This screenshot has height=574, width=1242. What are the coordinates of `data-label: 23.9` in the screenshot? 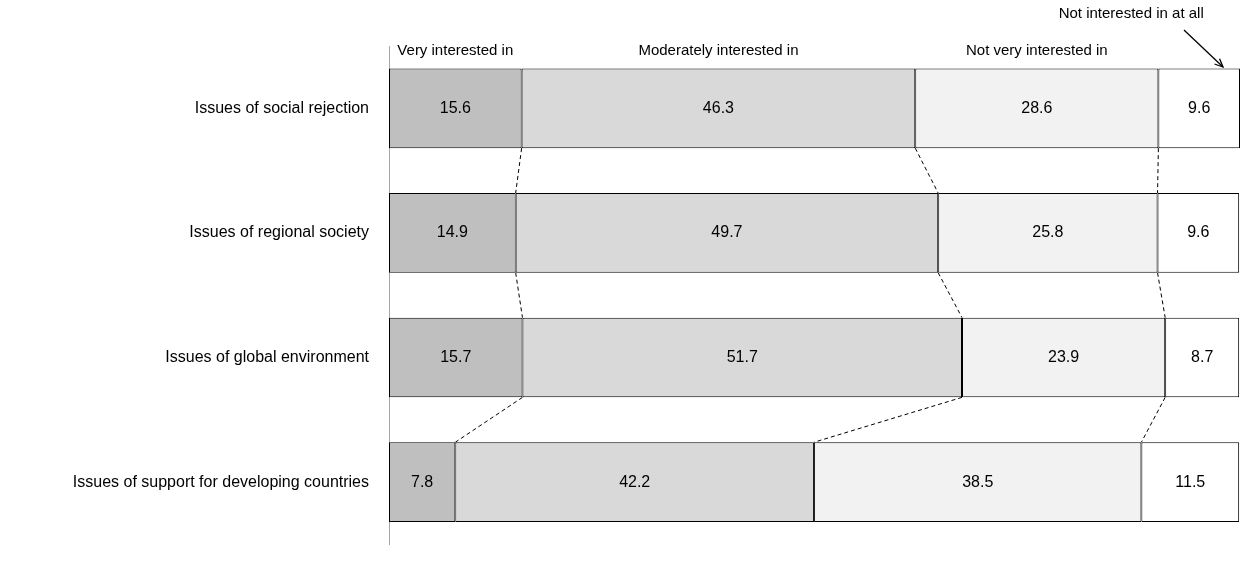 It's located at (1064, 356).